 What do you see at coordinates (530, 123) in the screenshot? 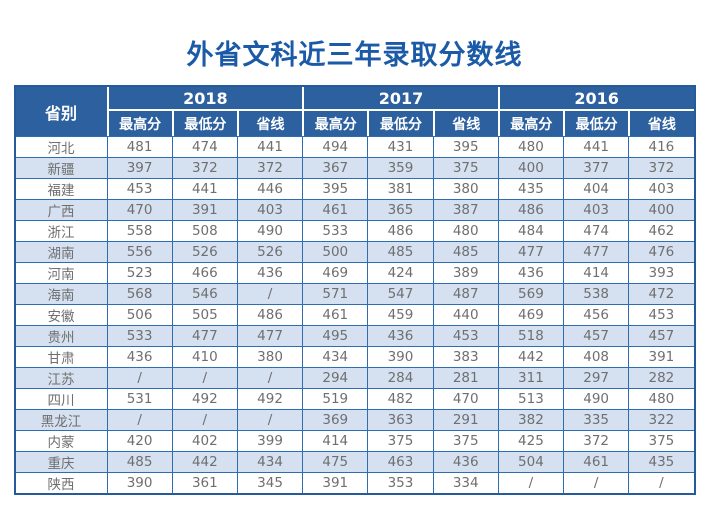
I see `subheader-max-2016: 最高分` at bounding box center [530, 123].